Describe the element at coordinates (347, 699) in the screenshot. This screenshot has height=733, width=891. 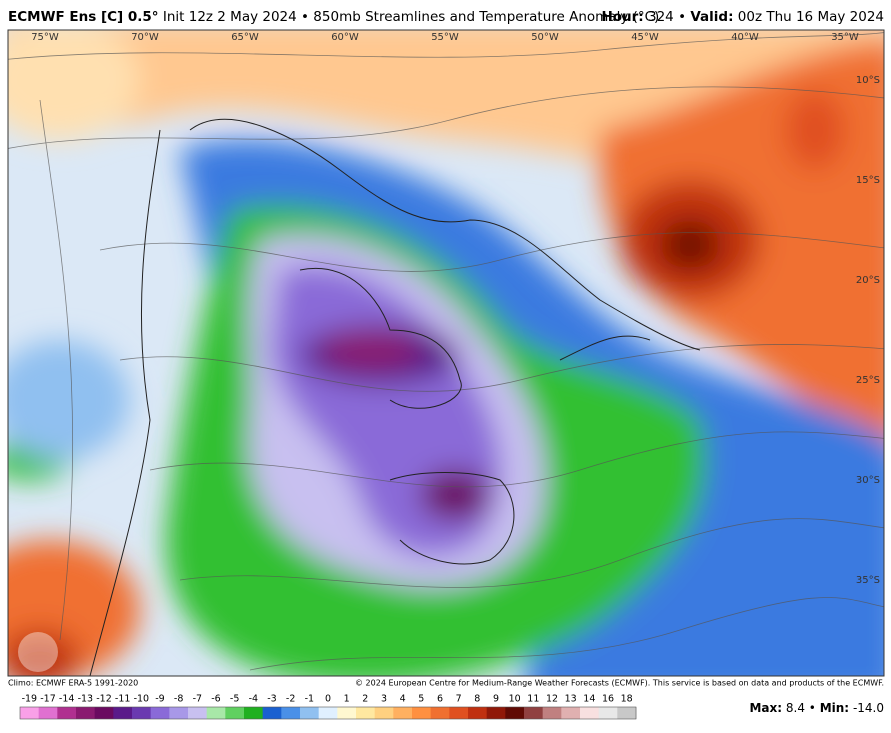
I see `colorbar-label: 1` at that location.